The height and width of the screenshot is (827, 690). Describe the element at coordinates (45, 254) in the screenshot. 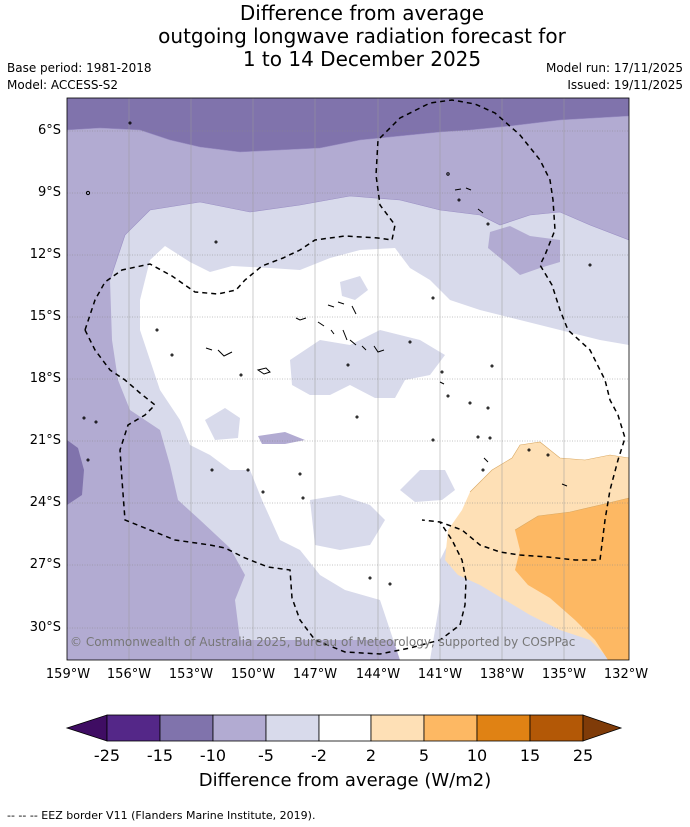

I see `y-tick-label: 12°S` at that location.